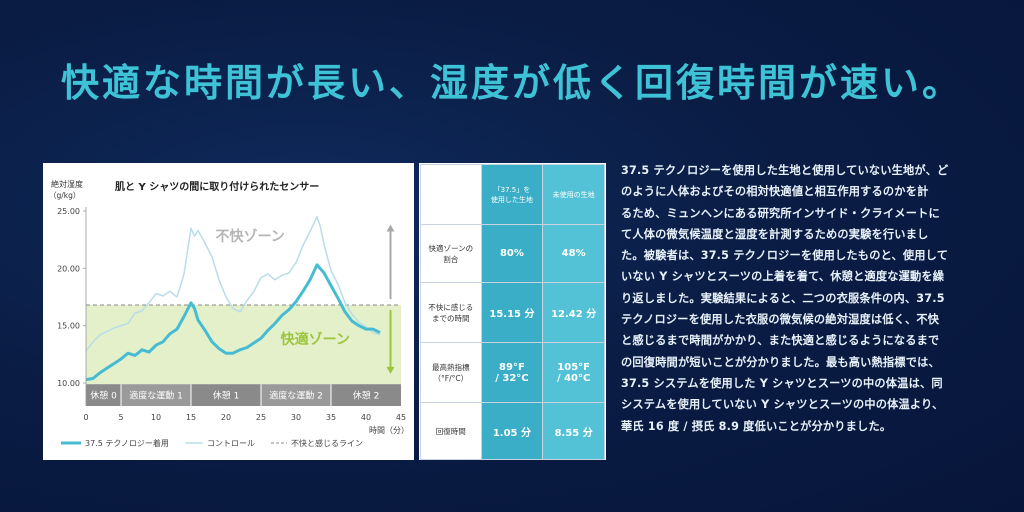 The width and height of the screenshot is (1024, 512). I want to click on x-tick-label: 20, so click(226, 417).